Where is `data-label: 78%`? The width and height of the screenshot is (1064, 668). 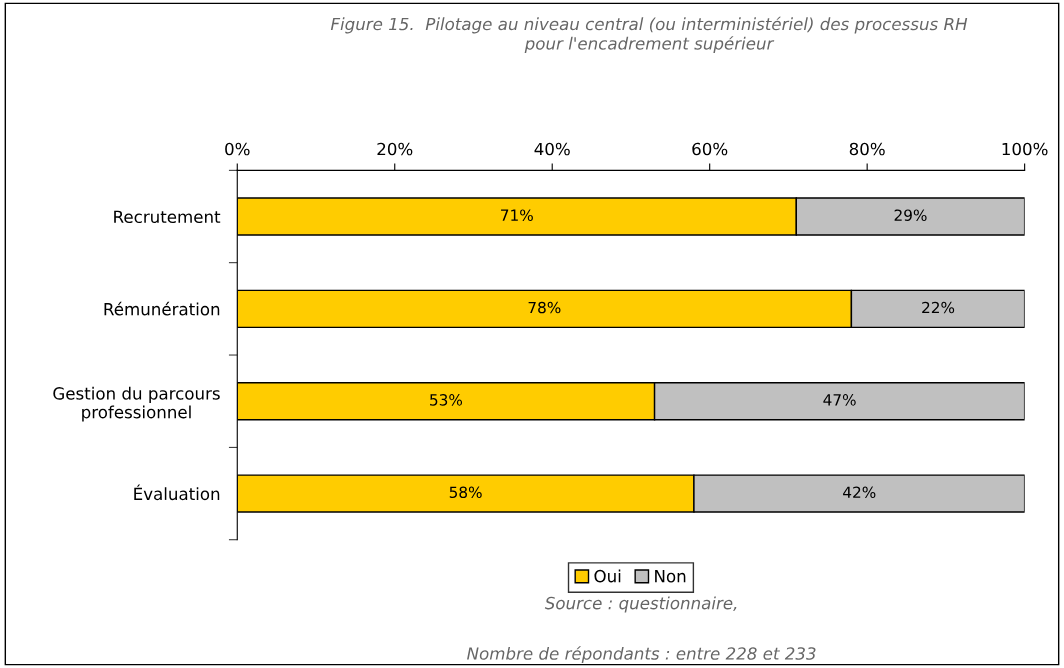
data-label: 78% is located at coordinates (544, 307).